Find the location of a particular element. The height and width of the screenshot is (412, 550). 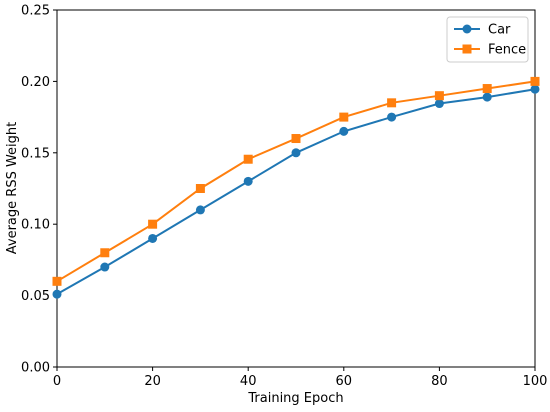

y-tick-label: 0.00 is located at coordinates (35, 368).